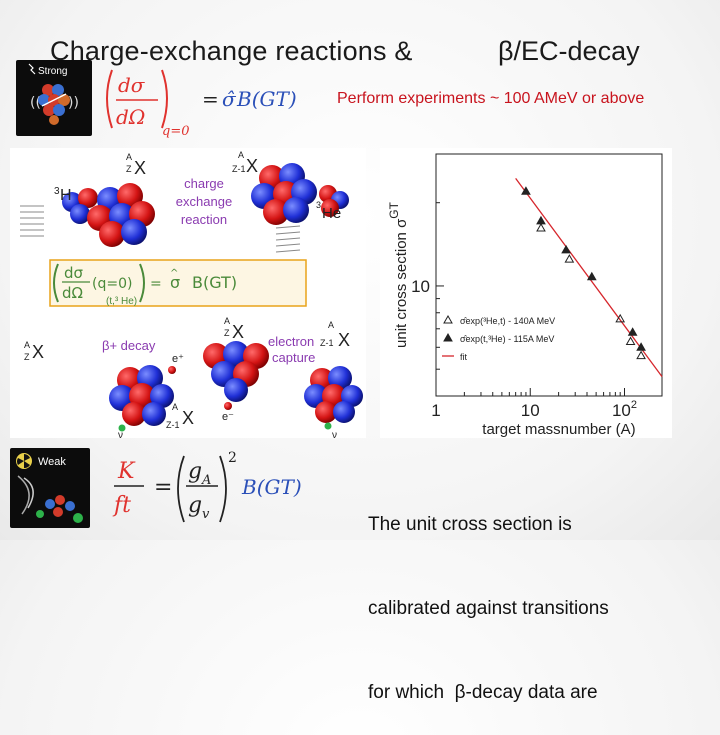 The height and width of the screenshot is (735, 720). Describe the element at coordinates (126, 471) in the screenshot. I see `formula-K: K` at that location.